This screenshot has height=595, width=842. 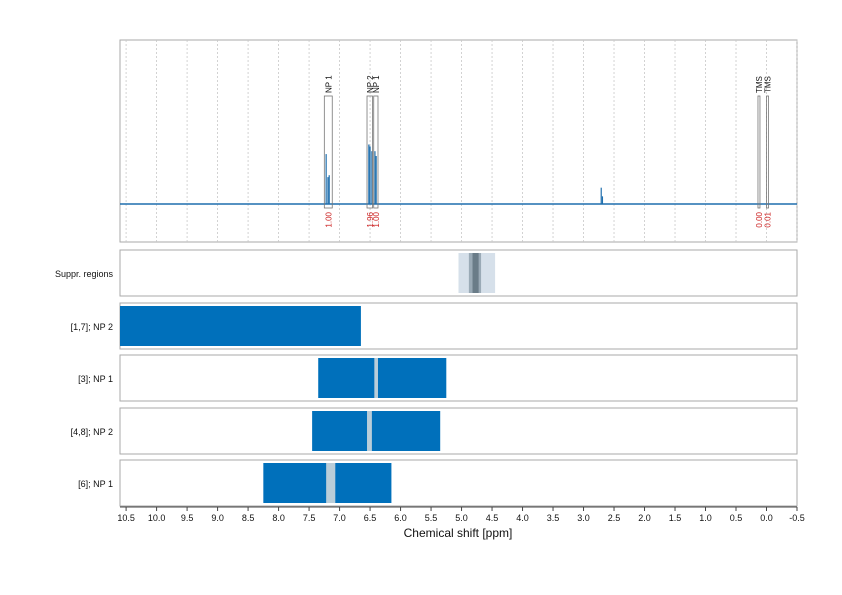 What do you see at coordinates (583, 518) in the screenshot?
I see `x-tick-label: 3.0` at bounding box center [583, 518].